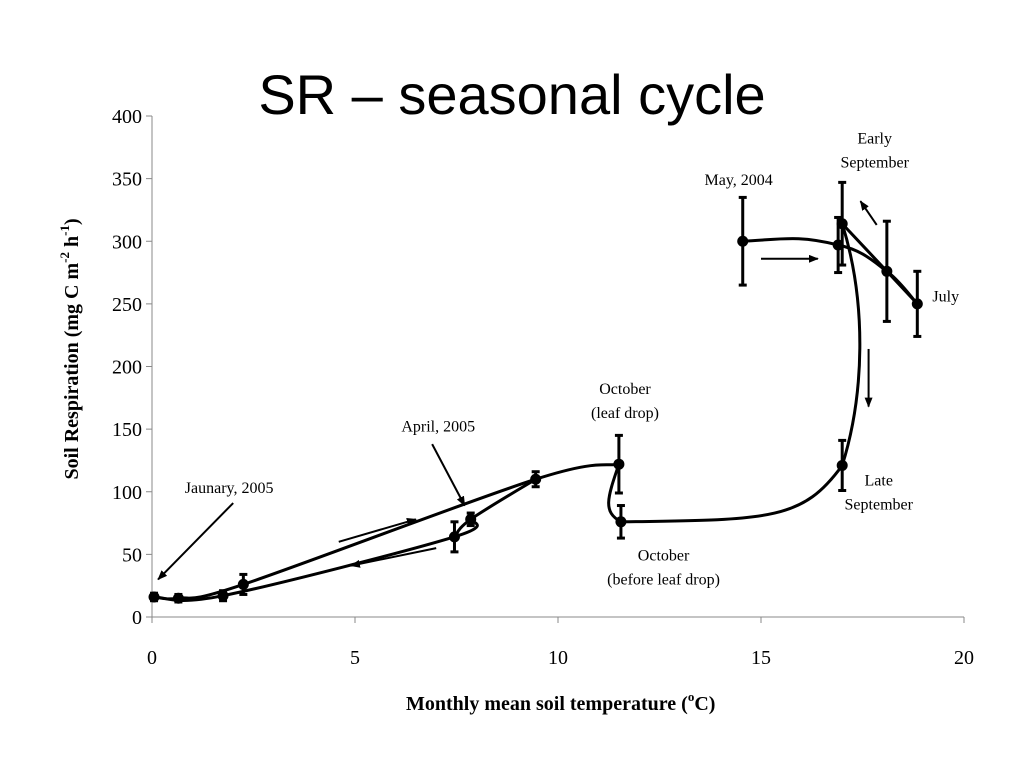 This screenshot has height=768, width=1024. What do you see at coordinates (127, 368) in the screenshot?
I see `y-tick-label: 200` at bounding box center [127, 368].